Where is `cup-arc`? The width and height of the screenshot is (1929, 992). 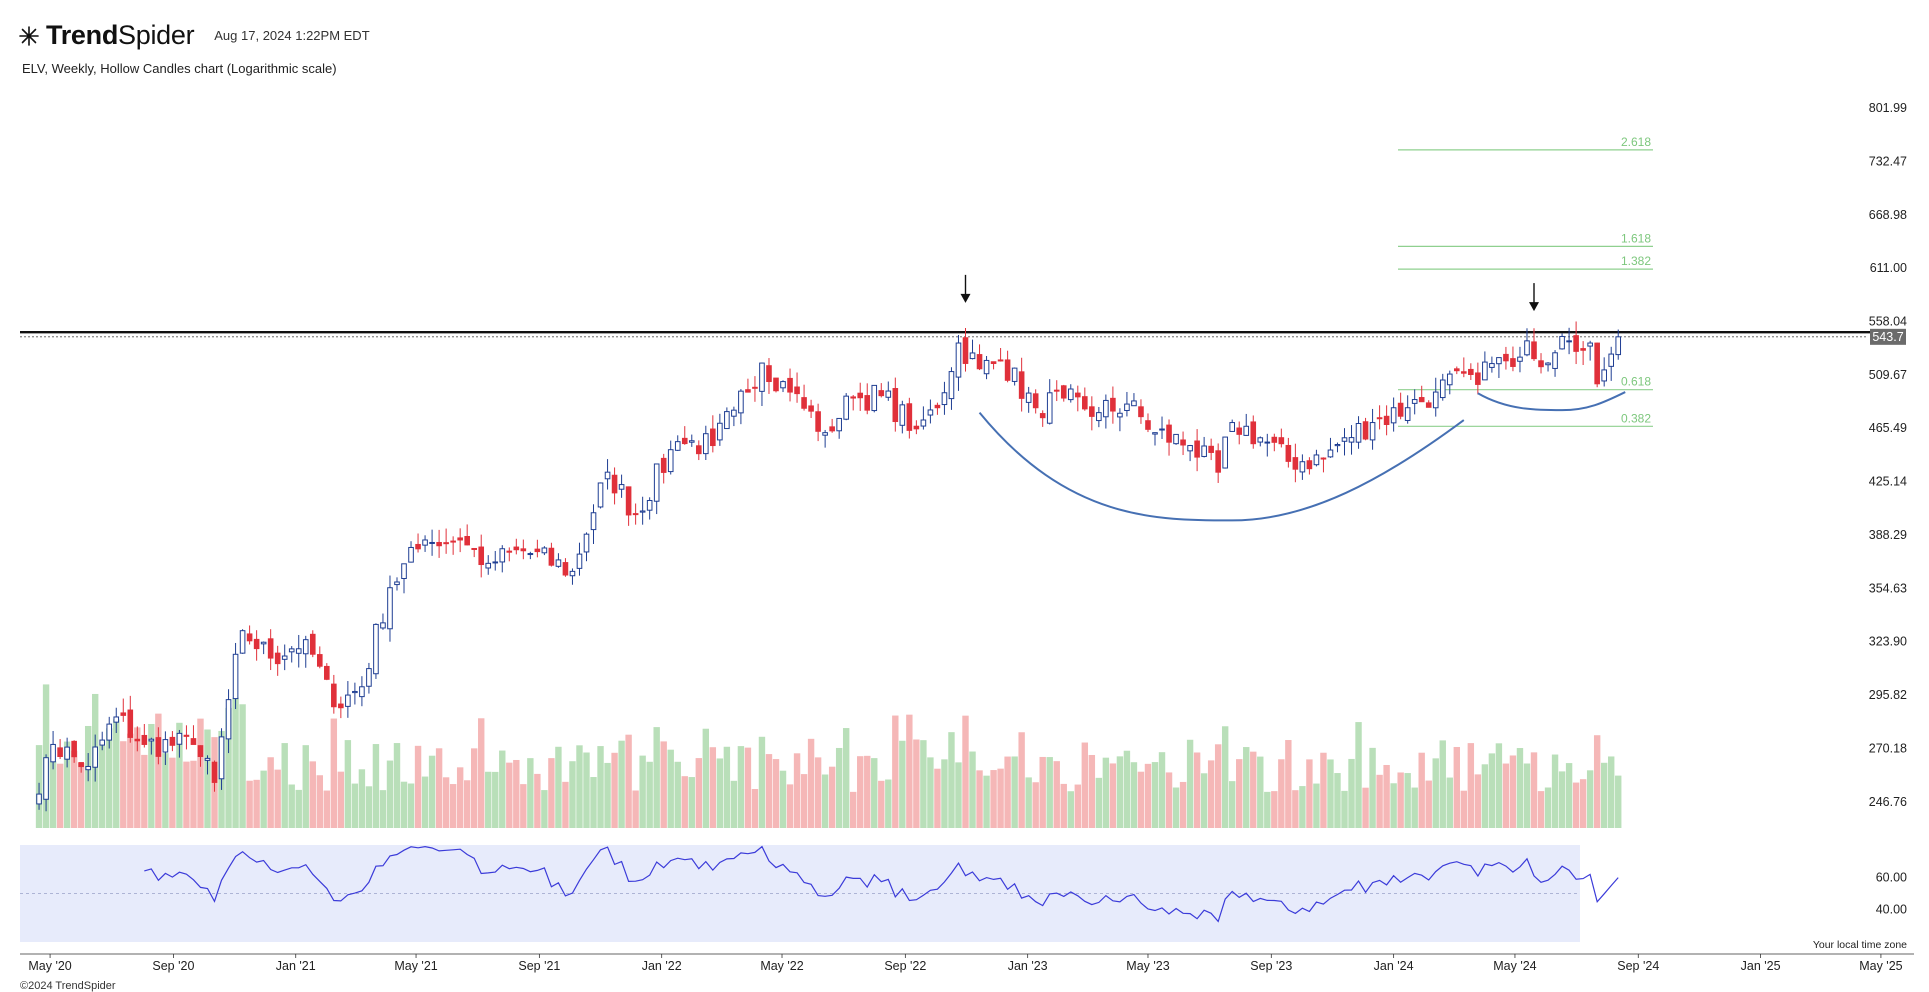 cup-arc is located at coordinates (1221, 466).